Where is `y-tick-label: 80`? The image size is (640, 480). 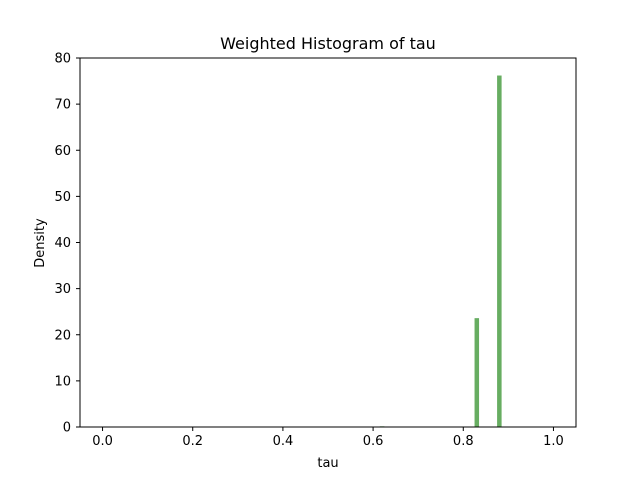 y-tick-label: 80 is located at coordinates (62, 59).